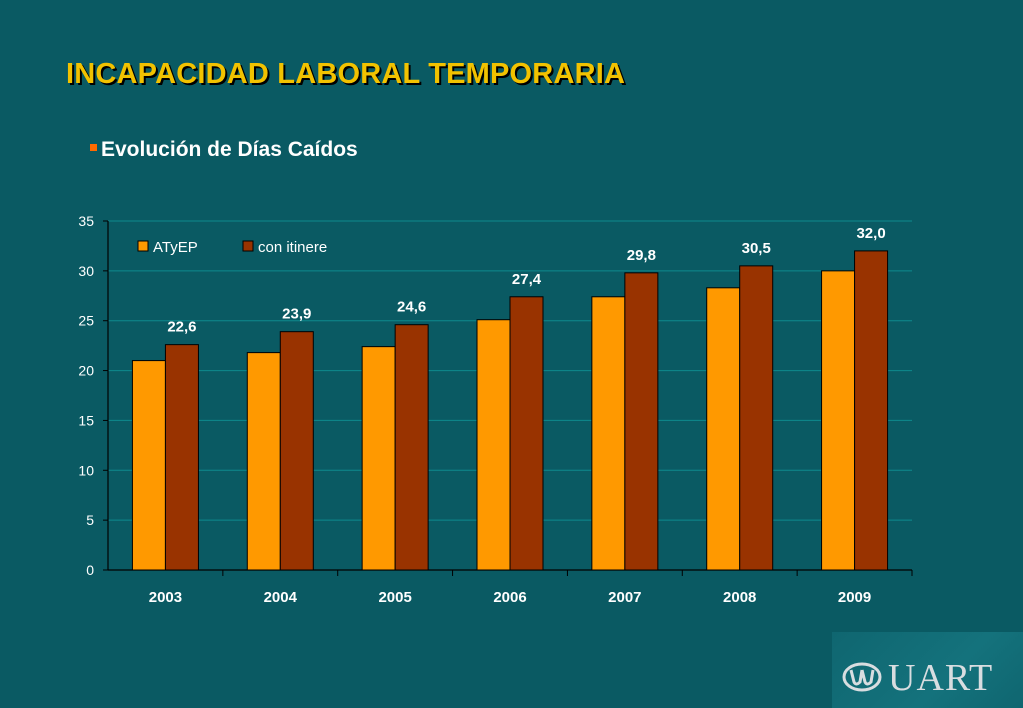 This screenshot has height=708, width=1023. Describe the element at coordinates (527, 279) in the screenshot. I see `data-label: 27,4` at that location.